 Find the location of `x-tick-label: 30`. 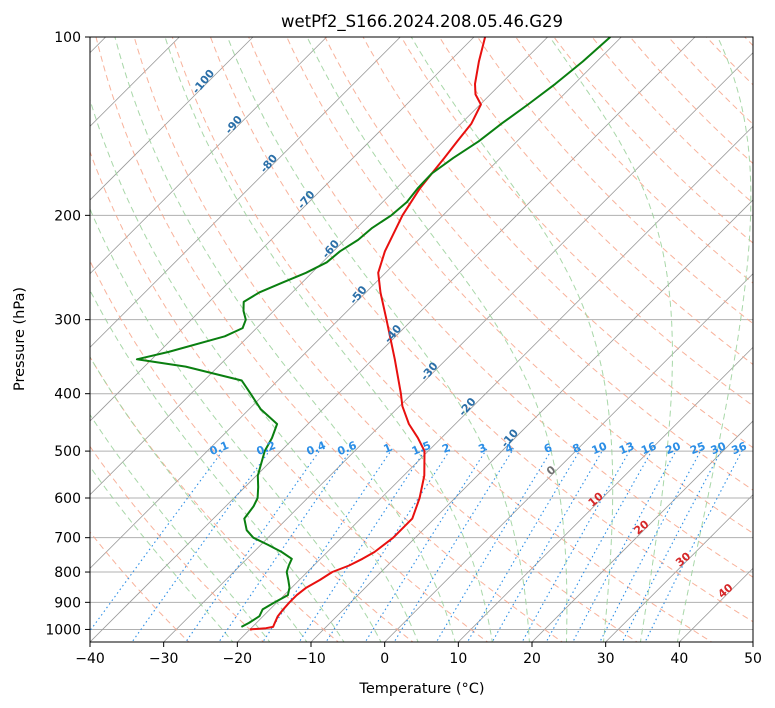

x-tick-label: 30 is located at coordinates (606, 659).